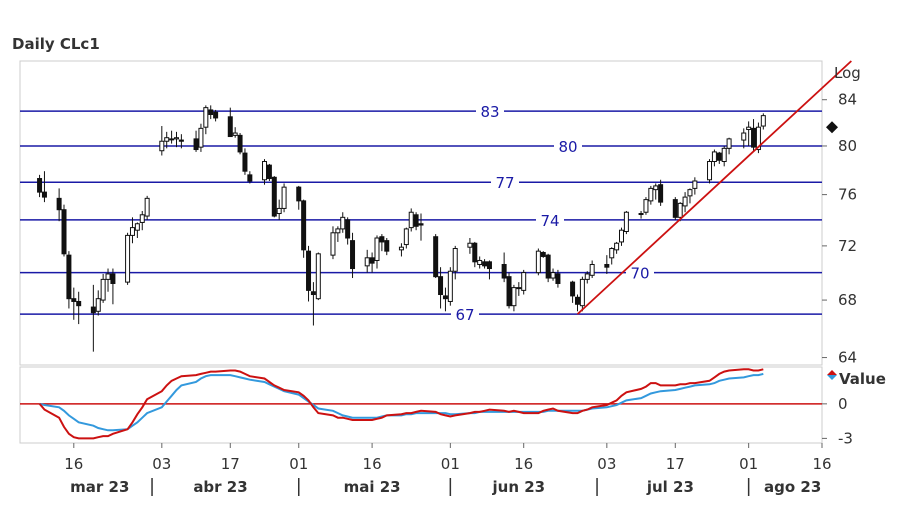  Describe the element at coordinates (639, 274) in the screenshot. I see `level-label: 70` at that location.